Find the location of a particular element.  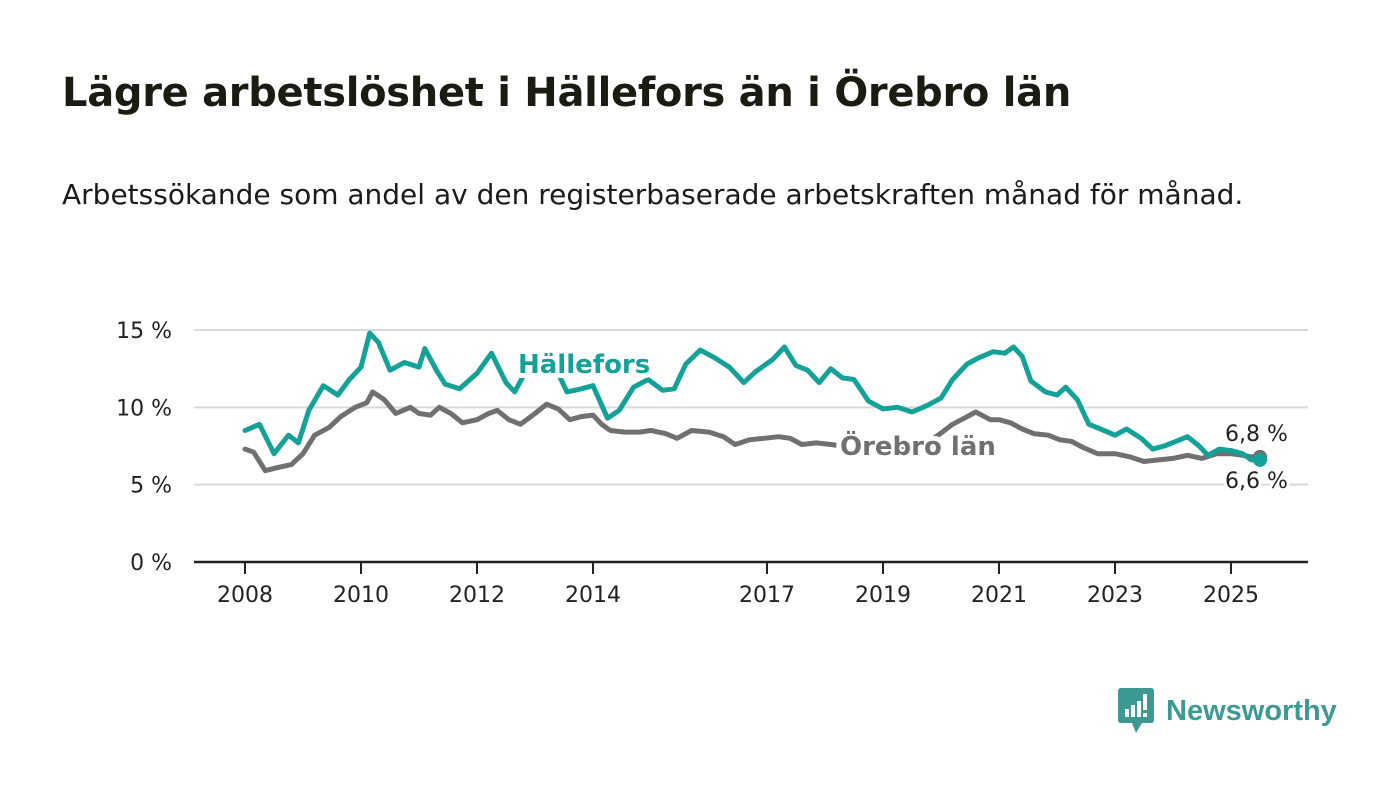

x-tick-label: 2010 is located at coordinates (361, 595).